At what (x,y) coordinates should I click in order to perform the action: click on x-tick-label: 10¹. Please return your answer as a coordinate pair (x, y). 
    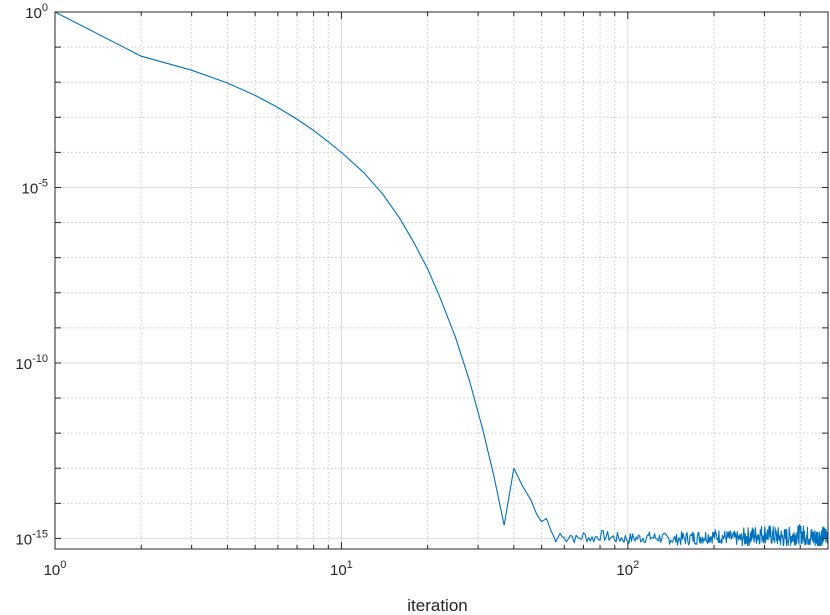
    Looking at the image, I should click on (341, 569).